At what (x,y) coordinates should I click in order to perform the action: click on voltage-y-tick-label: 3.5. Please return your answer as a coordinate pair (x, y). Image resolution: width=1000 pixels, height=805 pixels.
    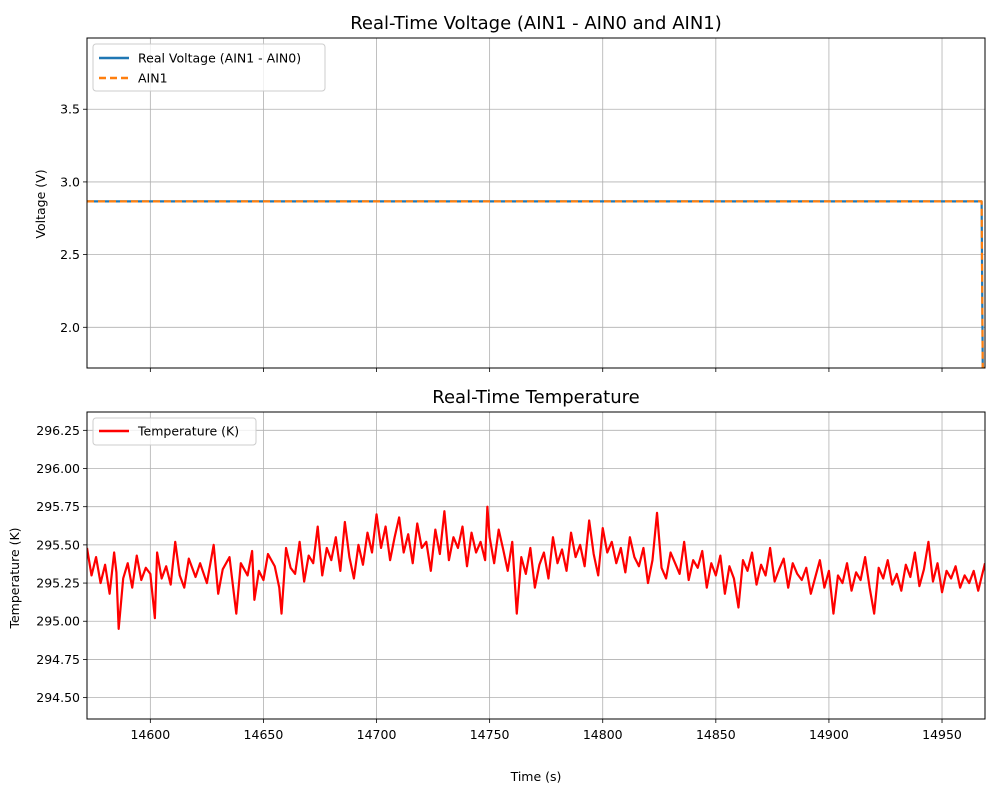
    Looking at the image, I should click on (70, 109).